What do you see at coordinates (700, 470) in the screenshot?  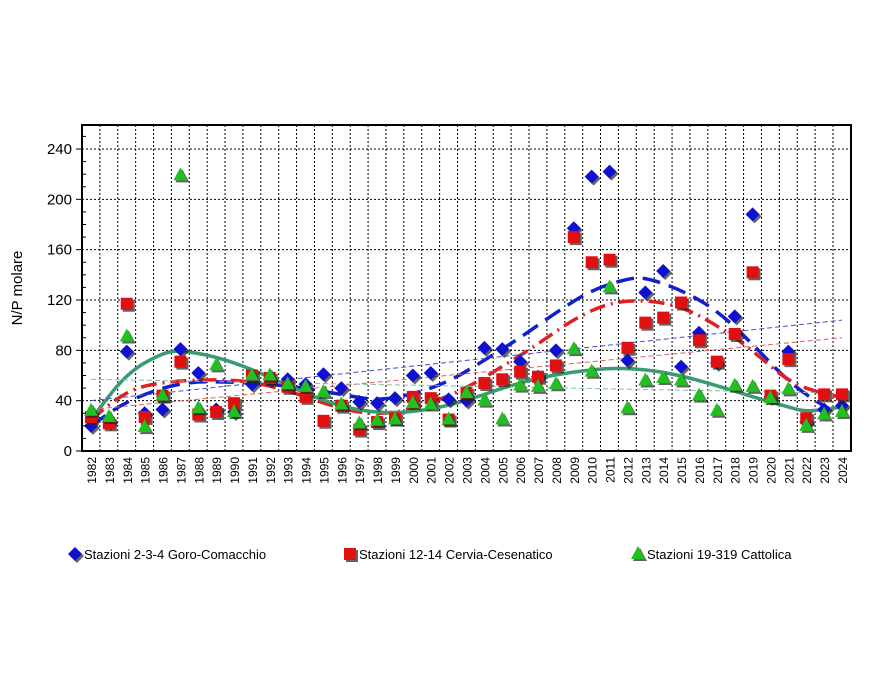 I see `x-tick-label: 2016` at bounding box center [700, 470].